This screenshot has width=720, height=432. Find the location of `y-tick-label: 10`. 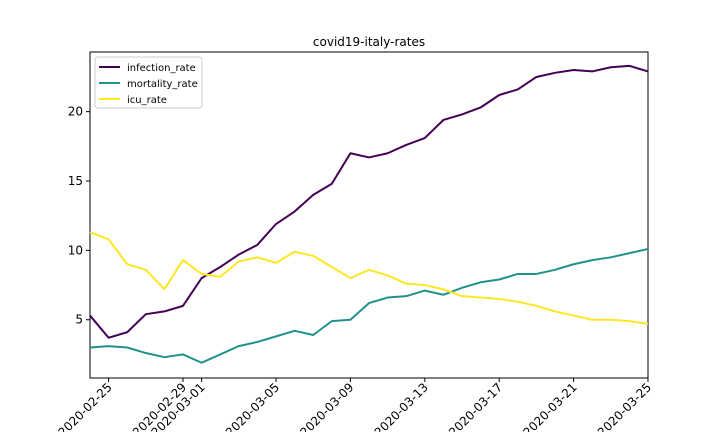

y-tick-label: 10 is located at coordinates (75, 250).